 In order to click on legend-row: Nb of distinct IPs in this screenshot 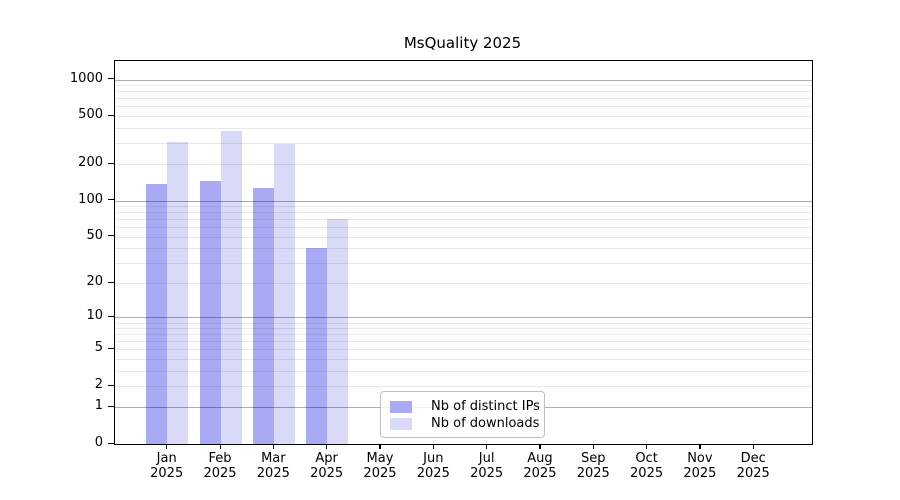, I will do `click(465, 406)`.